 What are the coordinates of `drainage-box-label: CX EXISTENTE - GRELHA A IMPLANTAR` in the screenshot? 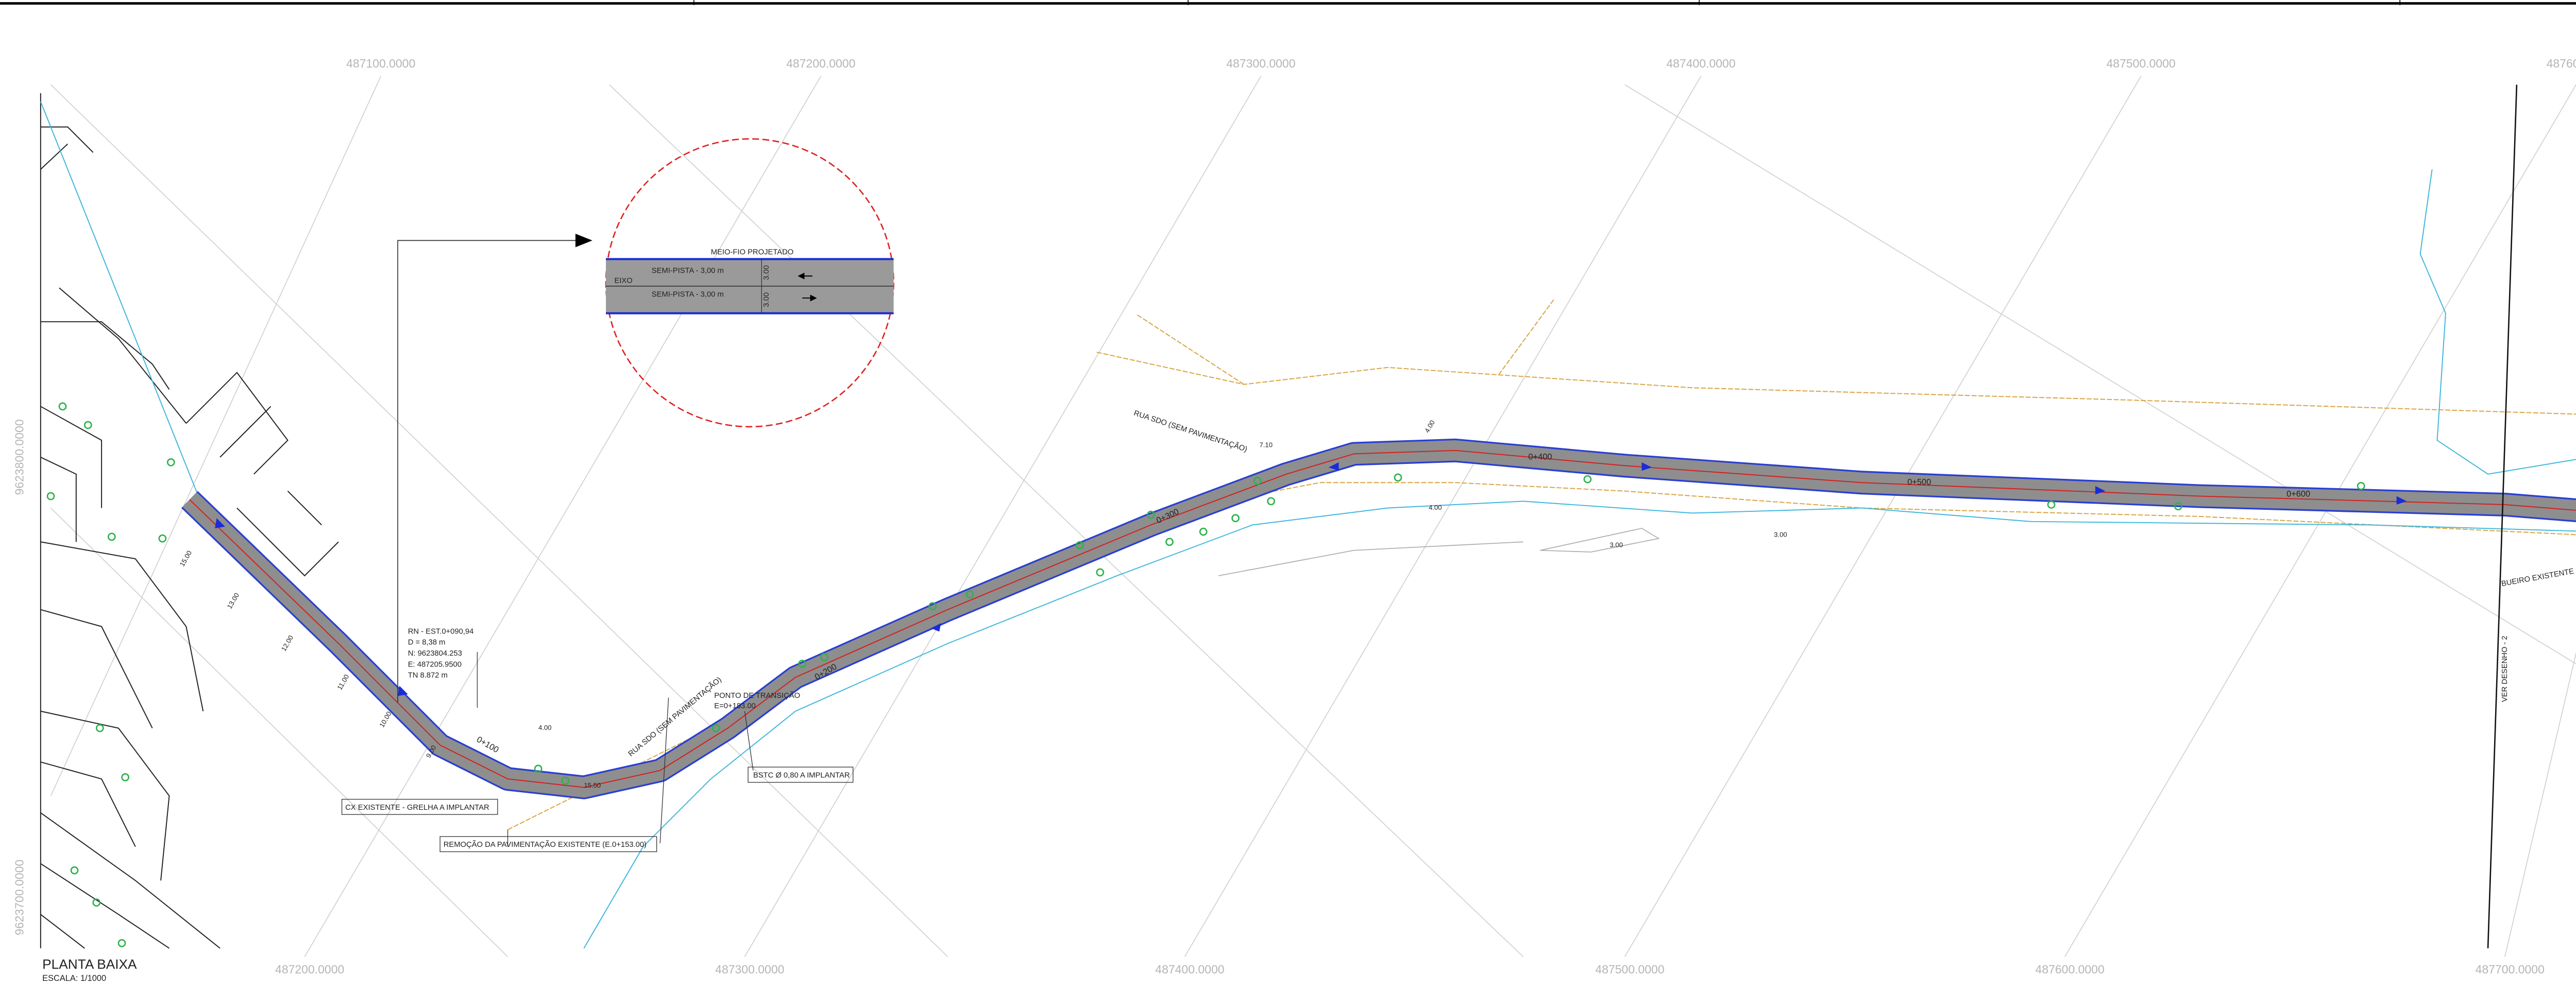 It's located at (417, 808).